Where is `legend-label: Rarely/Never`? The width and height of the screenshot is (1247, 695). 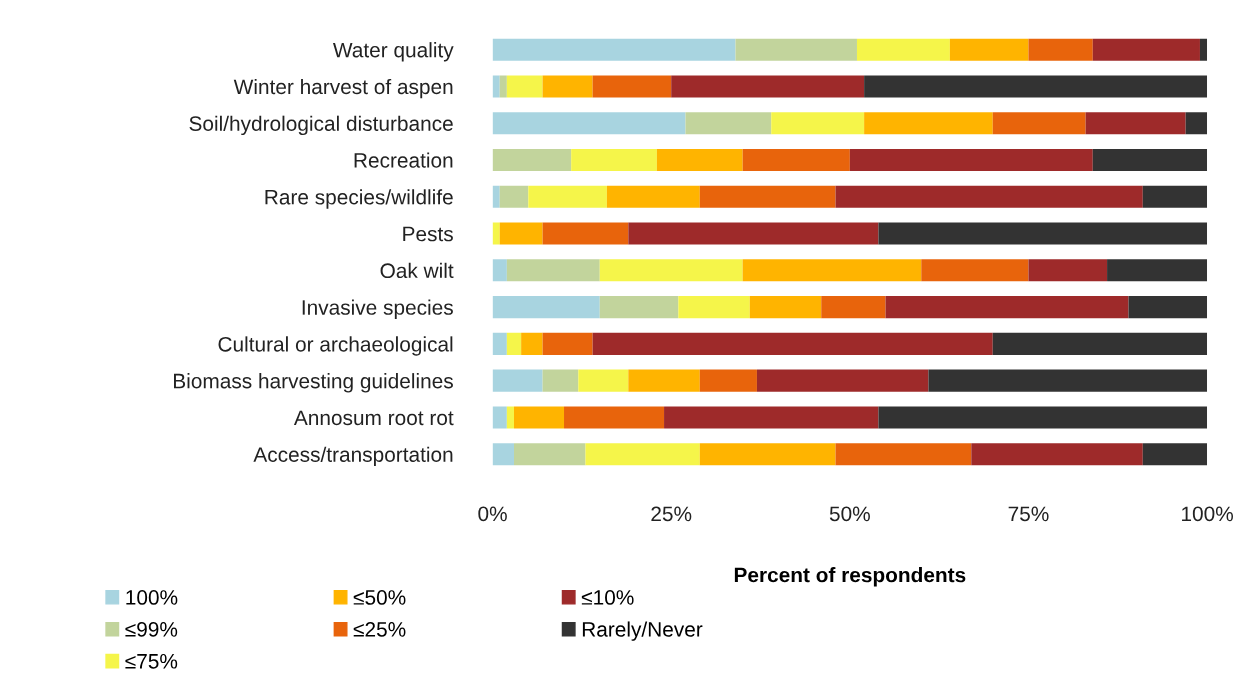
legend-label: Rarely/Never is located at coordinates (642, 631).